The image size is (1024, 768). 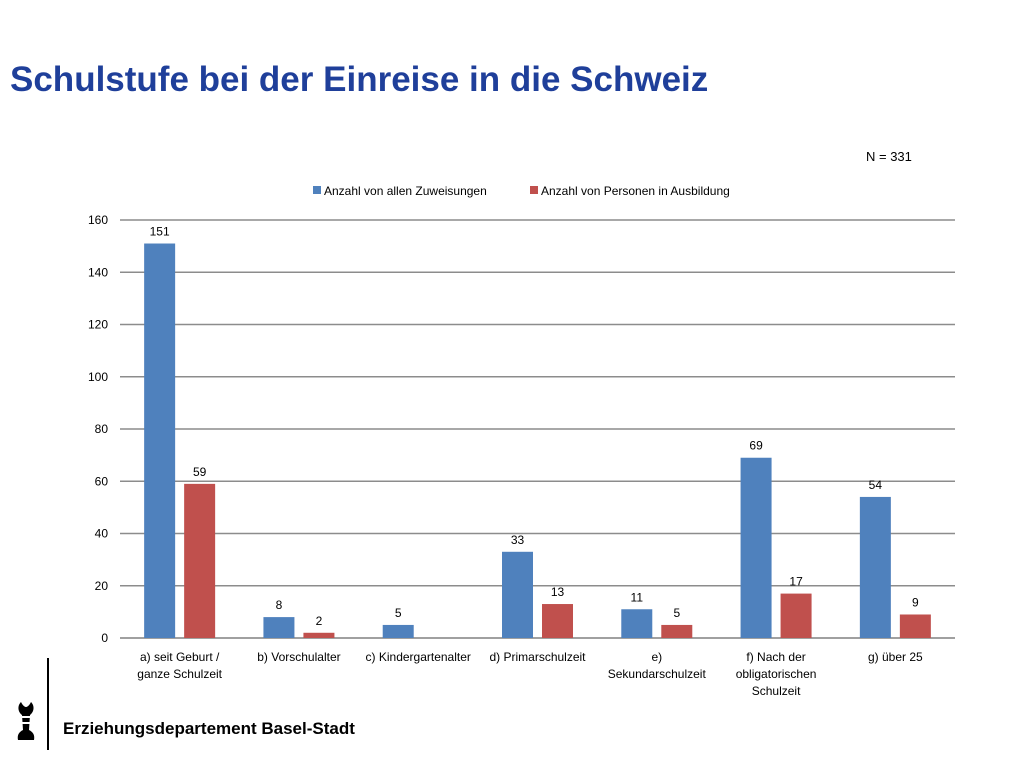 I want to click on data-label: 151, so click(x=160, y=232).